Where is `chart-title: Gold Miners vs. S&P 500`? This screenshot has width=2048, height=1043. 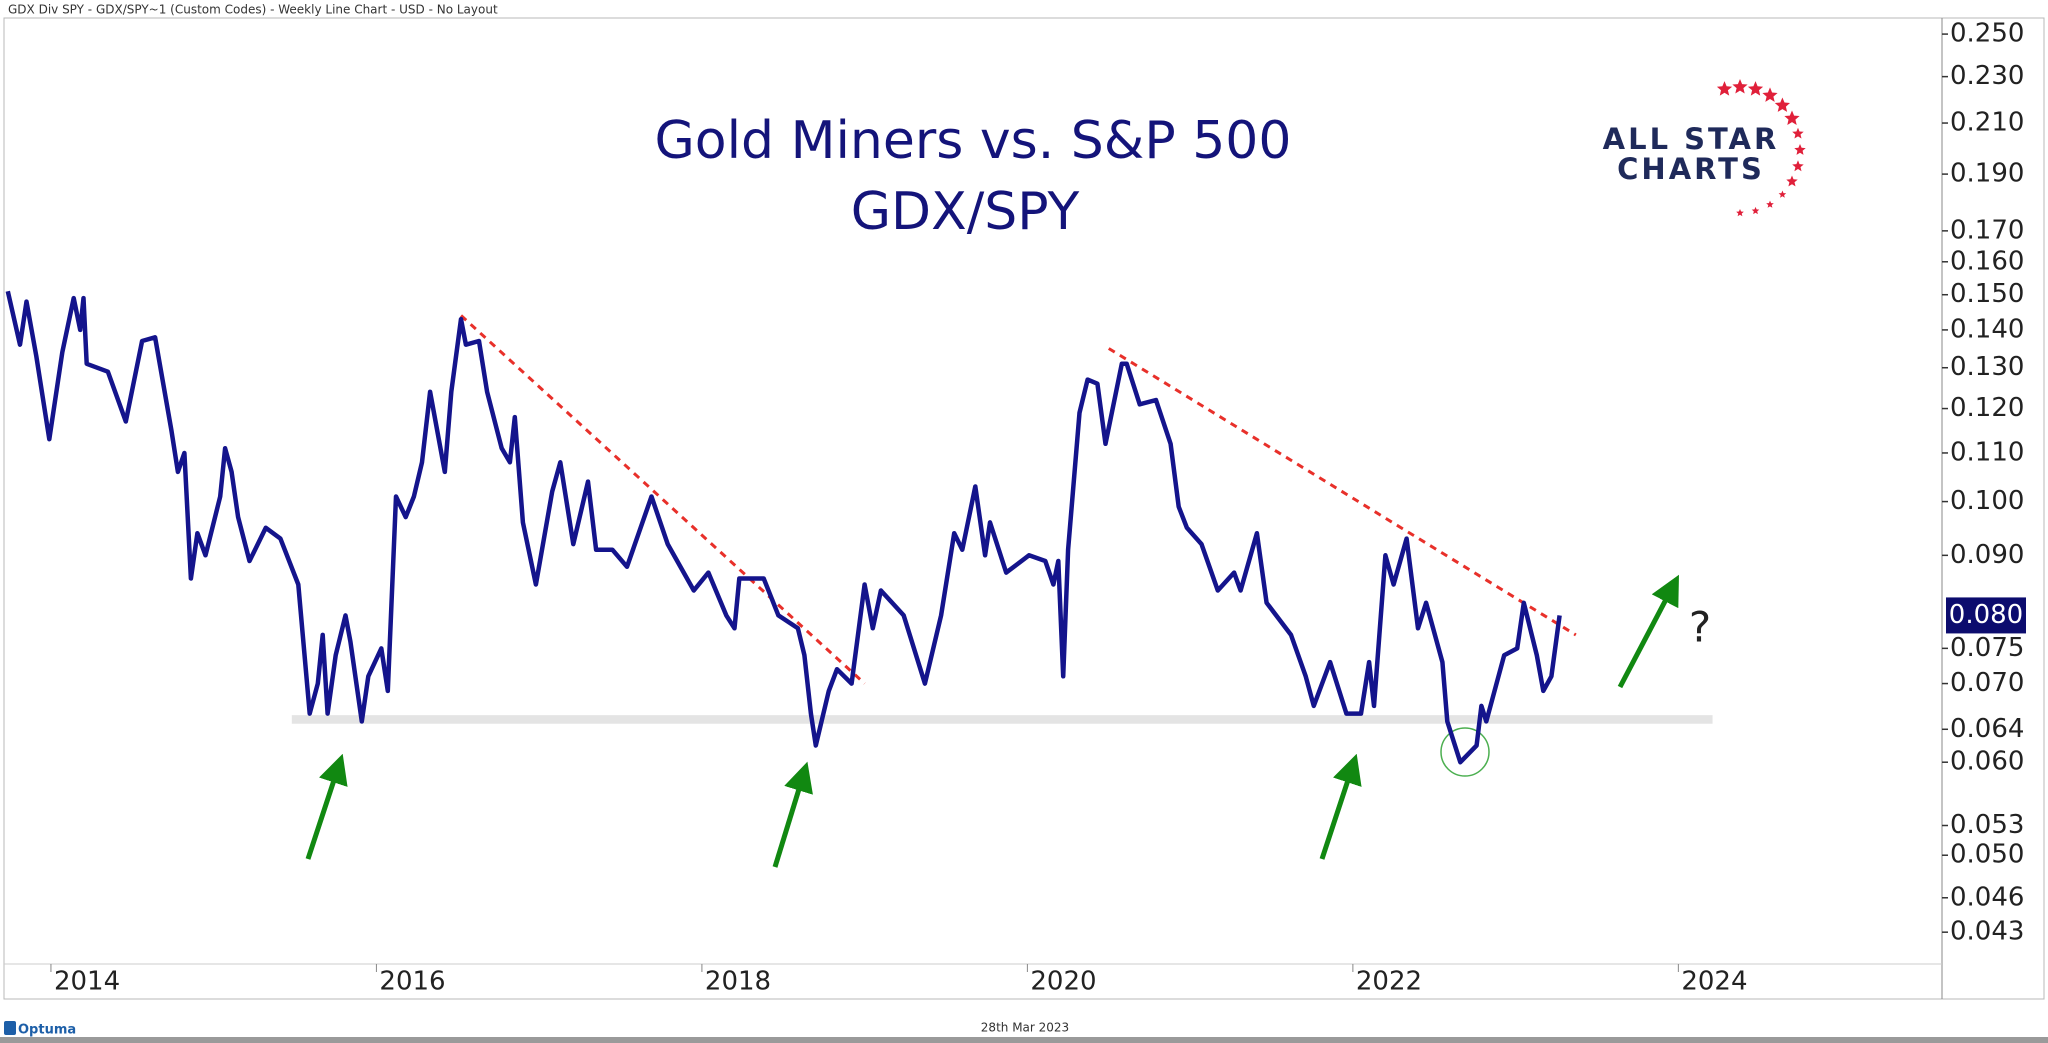
chart-title: Gold Miners vs. S&P 500 is located at coordinates (973, 141).